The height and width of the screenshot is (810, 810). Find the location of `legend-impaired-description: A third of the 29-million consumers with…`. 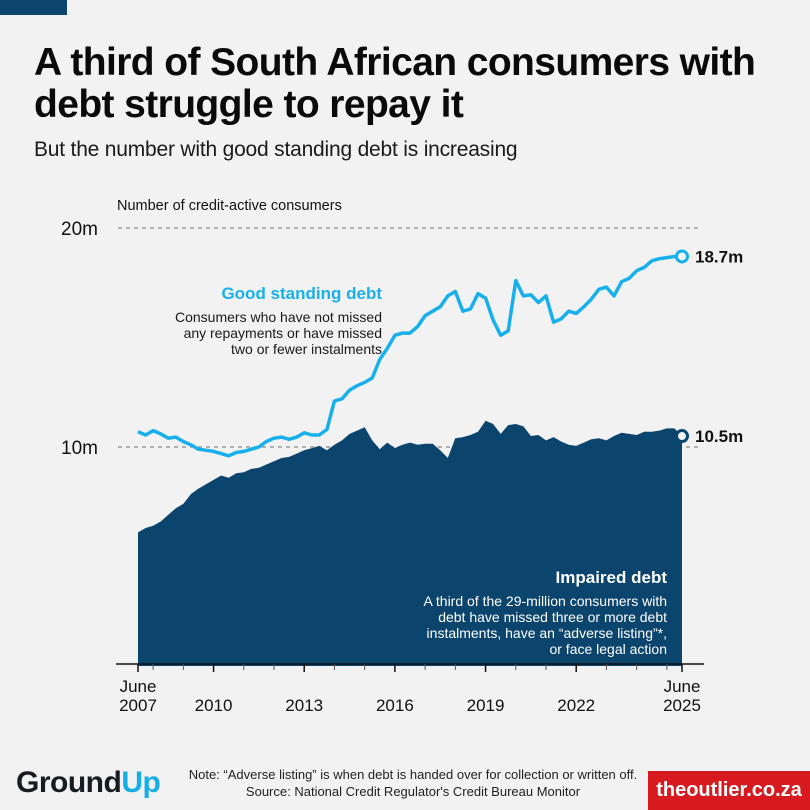

legend-impaired-description: A third of the 29-million consumers with… is located at coordinates (545, 625).